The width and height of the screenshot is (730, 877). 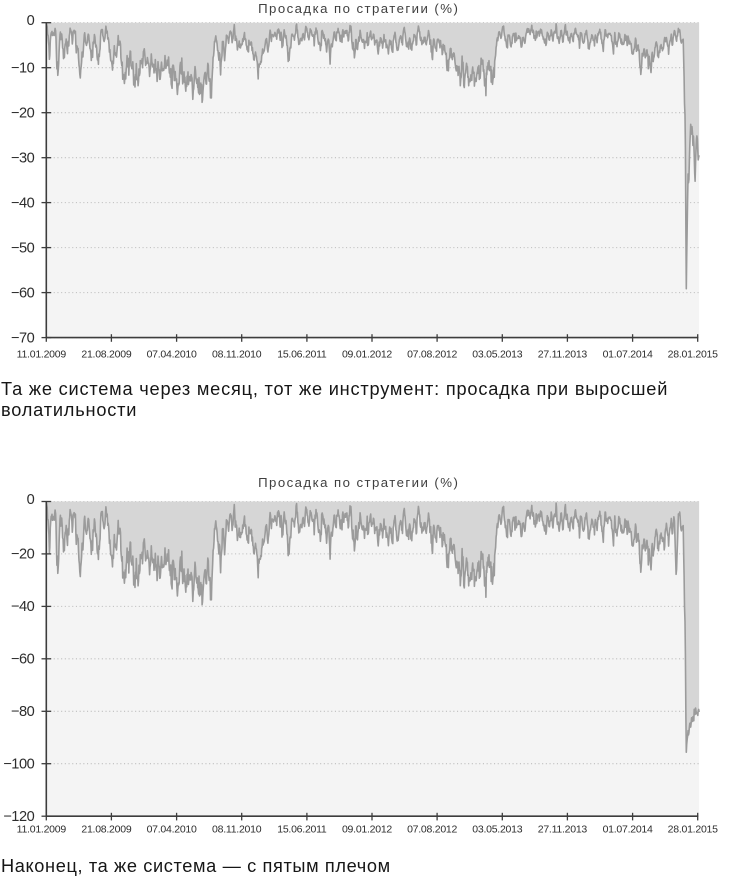 I want to click on svg-text: −50, so click(x=23, y=248).